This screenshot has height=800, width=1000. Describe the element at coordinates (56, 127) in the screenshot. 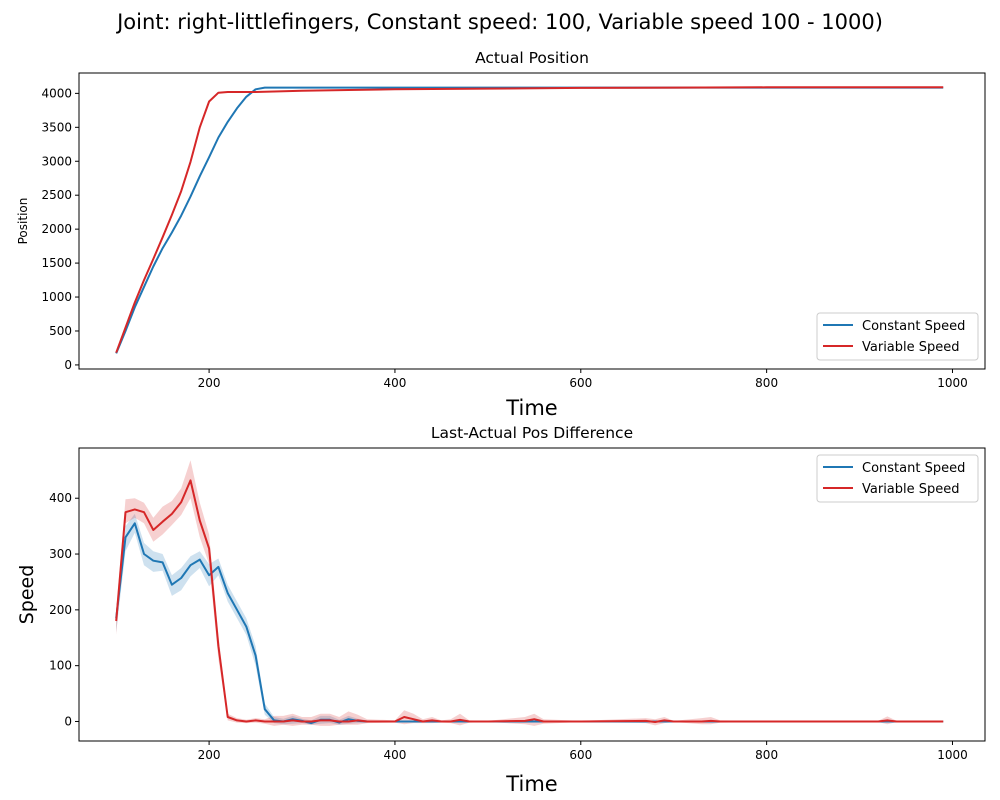

I see `y-tick-label: 3500` at that location.